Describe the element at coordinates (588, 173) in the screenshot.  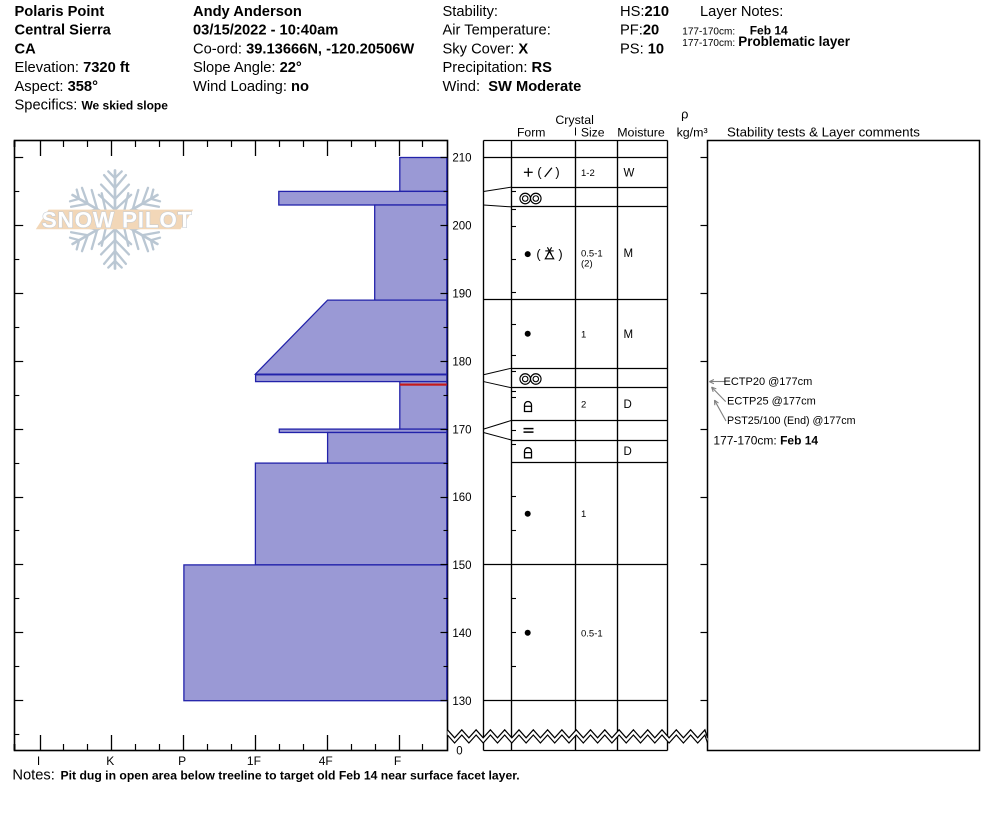
I see `svg-text: 1-2` at that location.